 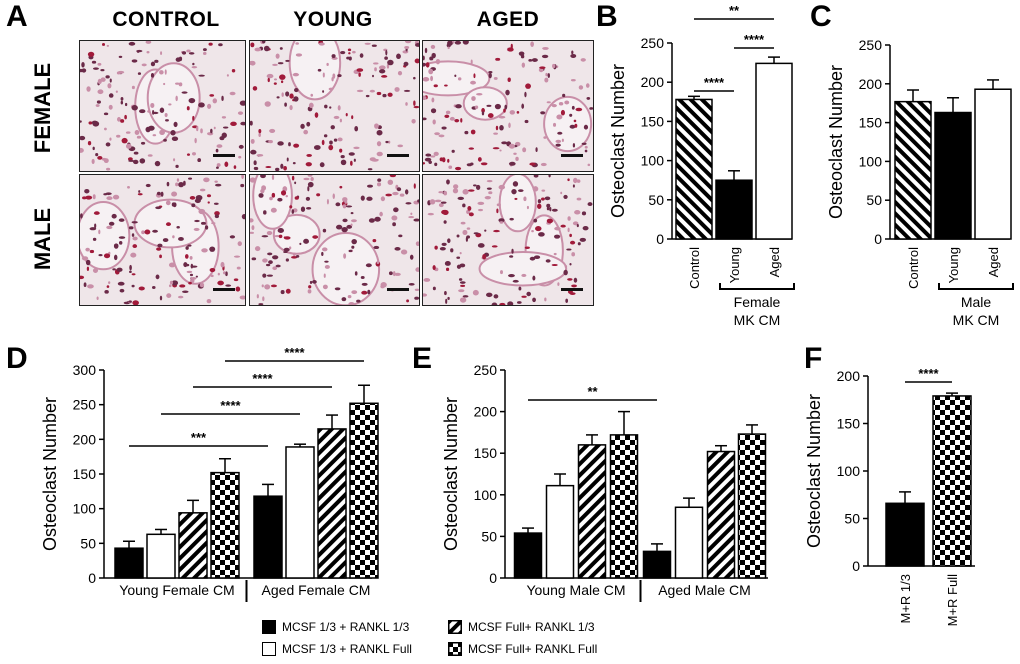 I want to click on group-label: Young Male CM, so click(x=575, y=590).